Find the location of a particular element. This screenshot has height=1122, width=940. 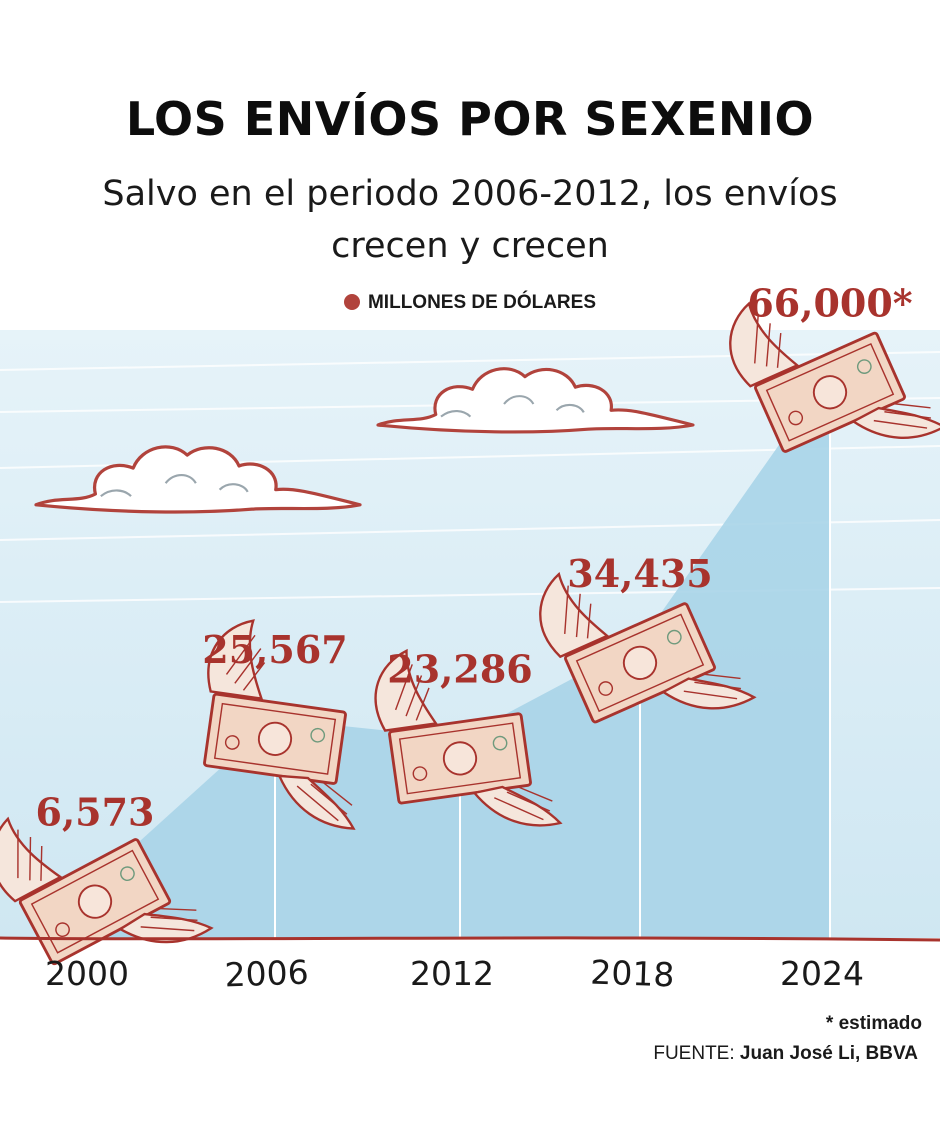

x-tick-label: 2024 is located at coordinates (822, 973).